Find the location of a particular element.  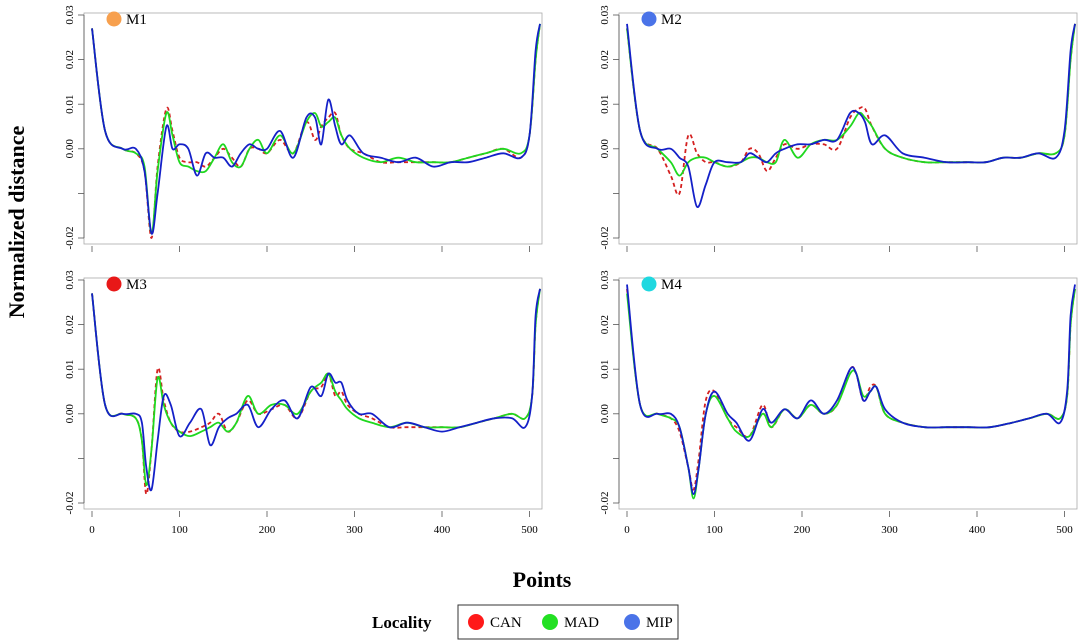

panel-title: M1 is located at coordinates (136, 20).